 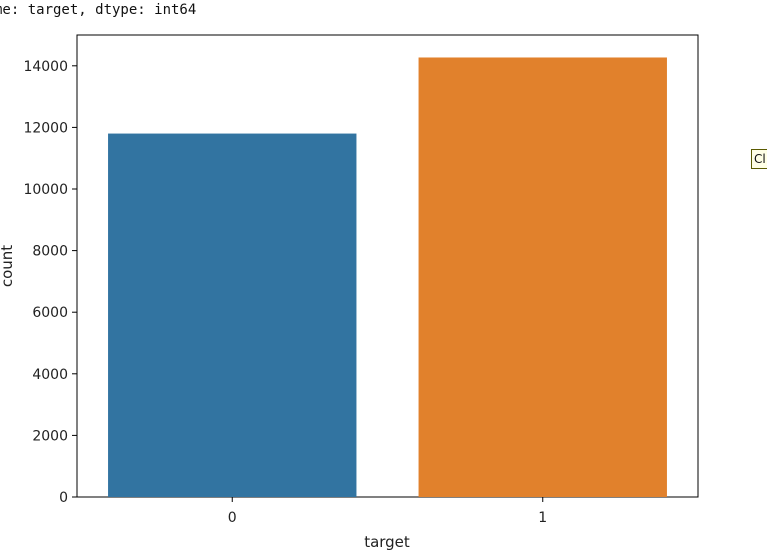 I want to click on y-tick-label: 14000, so click(x=45, y=67).